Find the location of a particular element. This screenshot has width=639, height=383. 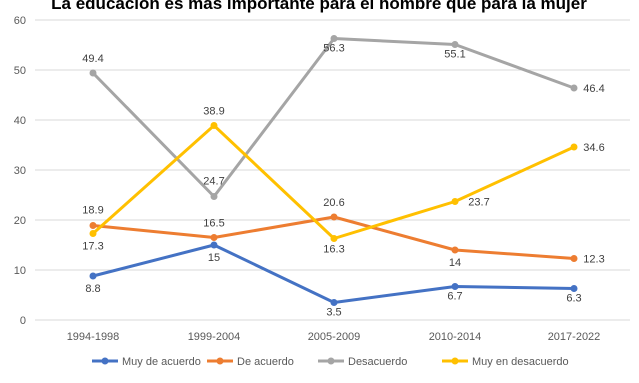

data-label: 38.9 is located at coordinates (213, 112).